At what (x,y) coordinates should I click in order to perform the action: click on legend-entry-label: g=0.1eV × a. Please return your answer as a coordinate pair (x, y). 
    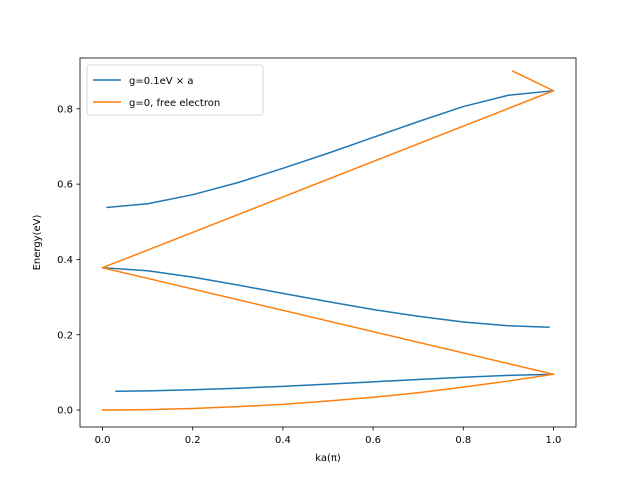
    Looking at the image, I should click on (161, 81).